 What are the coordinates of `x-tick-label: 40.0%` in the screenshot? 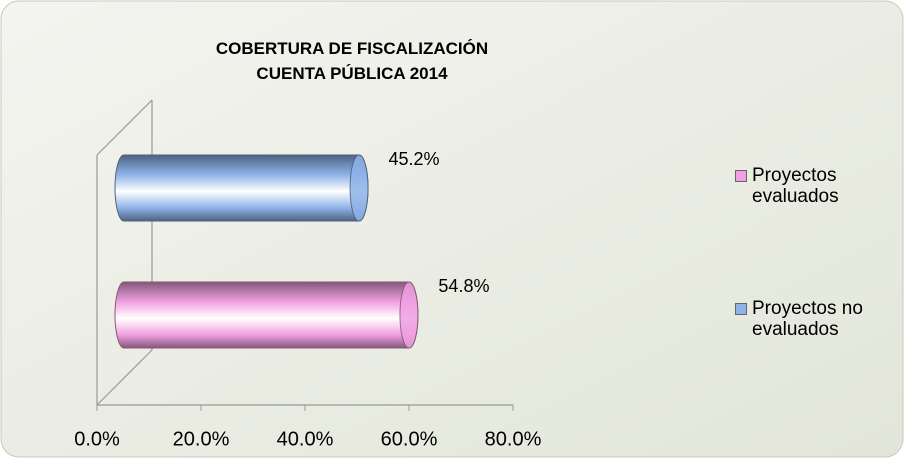 It's located at (305, 439).